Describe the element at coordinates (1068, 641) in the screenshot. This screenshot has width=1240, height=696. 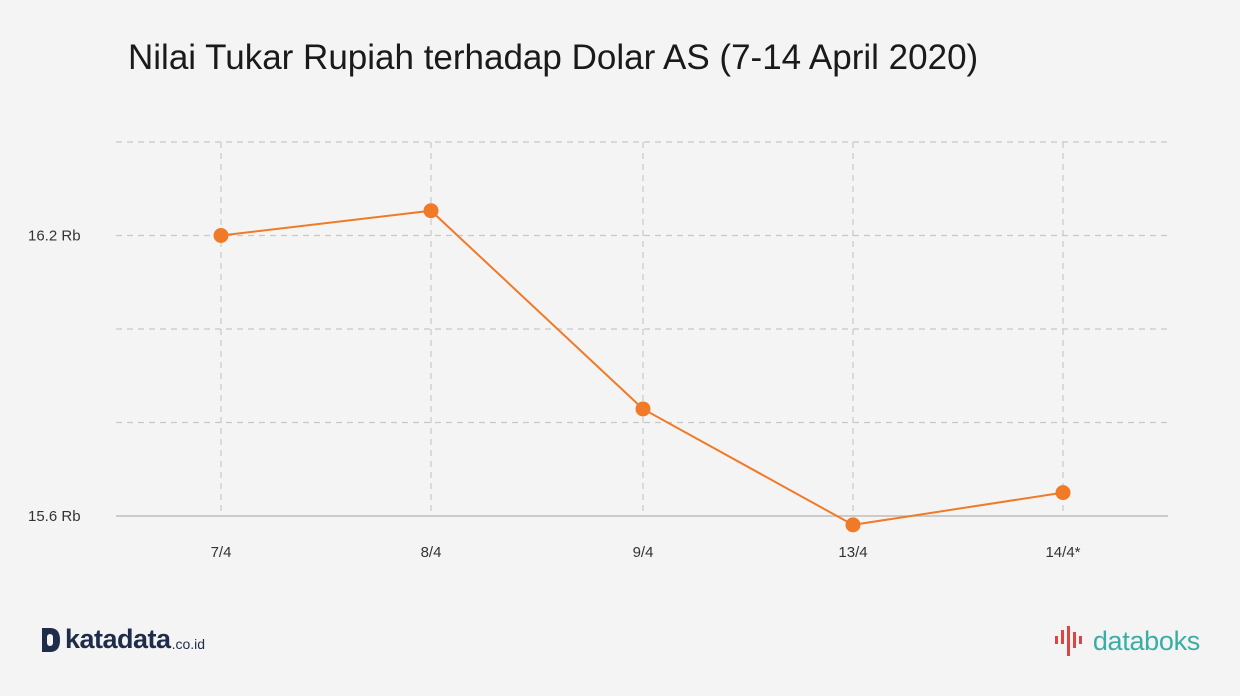
I see `databoks-bars-icon` at that location.